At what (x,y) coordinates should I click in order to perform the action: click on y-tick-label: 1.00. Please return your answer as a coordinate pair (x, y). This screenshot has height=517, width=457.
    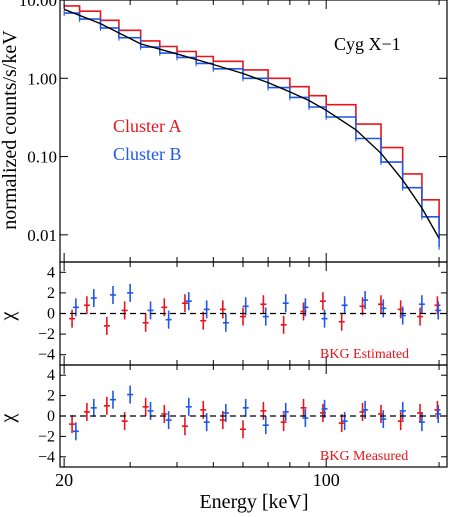
    Looking at the image, I should click on (42, 78).